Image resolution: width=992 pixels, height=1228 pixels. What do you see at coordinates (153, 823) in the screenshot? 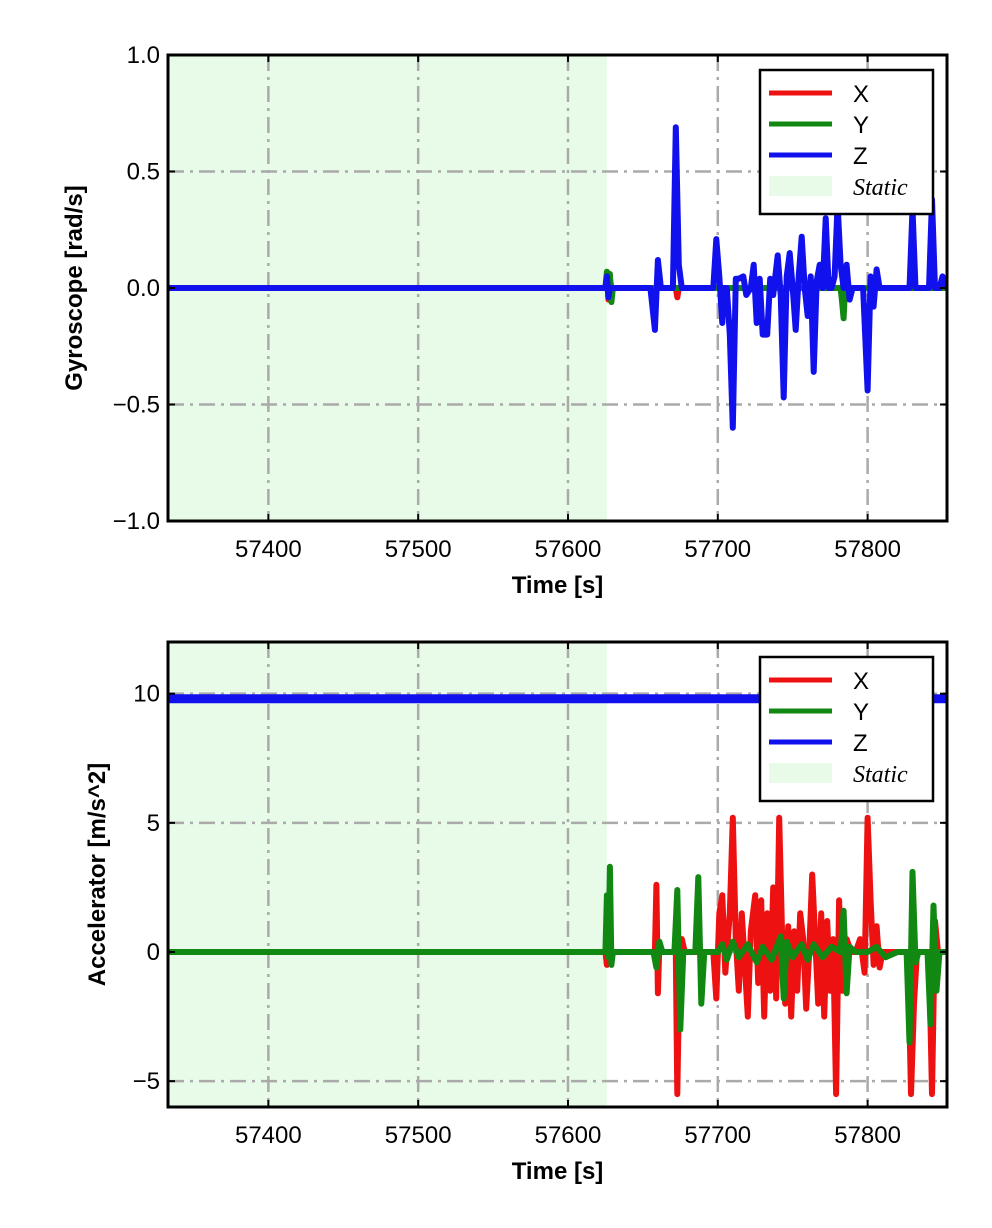
I see `y-tick-label: 5` at bounding box center [153, 823].